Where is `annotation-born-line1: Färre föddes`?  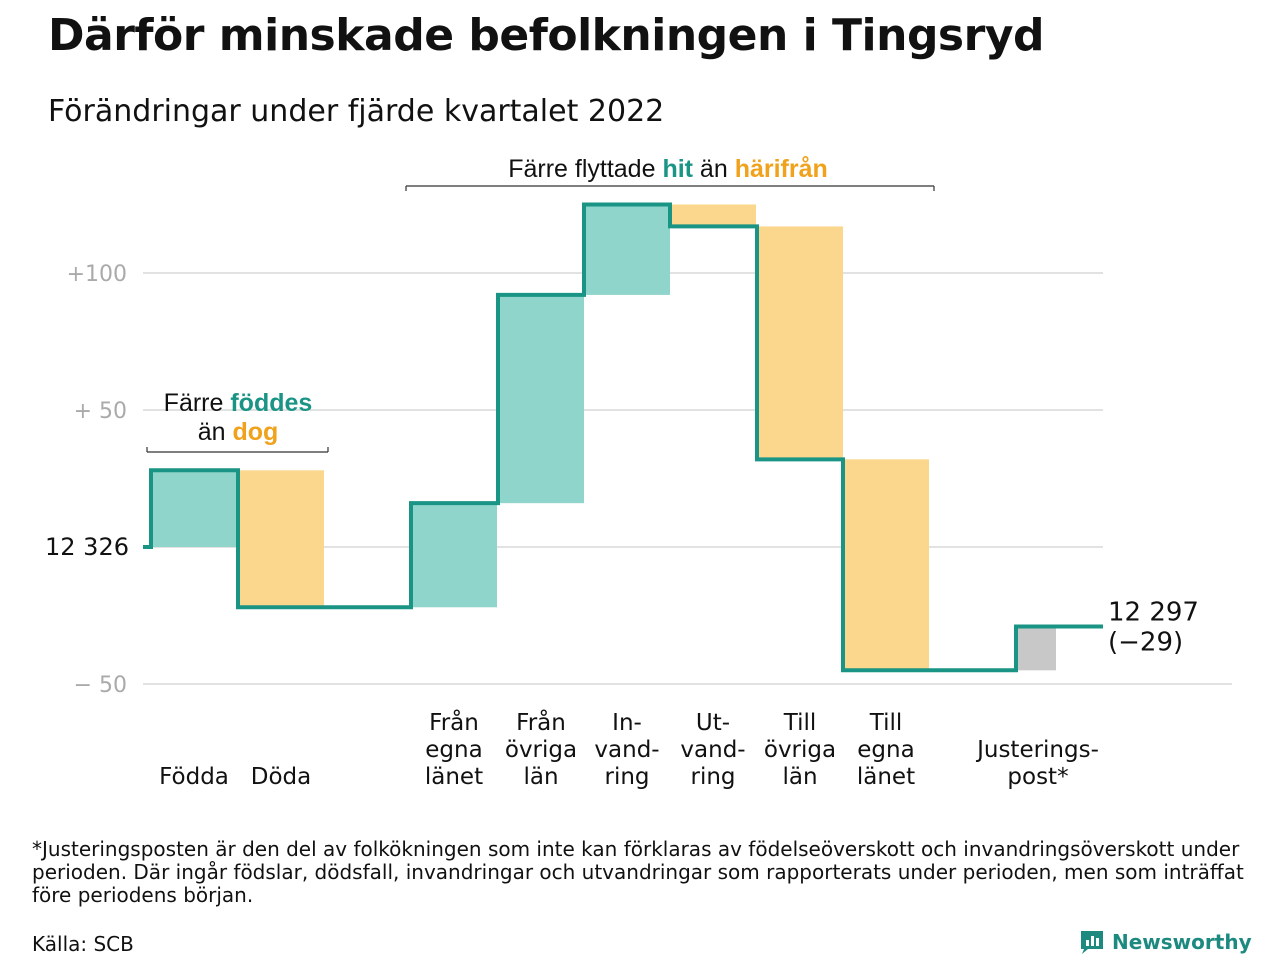 annotation-born-line1: Färre föddes is located at coordinates (238, 403).